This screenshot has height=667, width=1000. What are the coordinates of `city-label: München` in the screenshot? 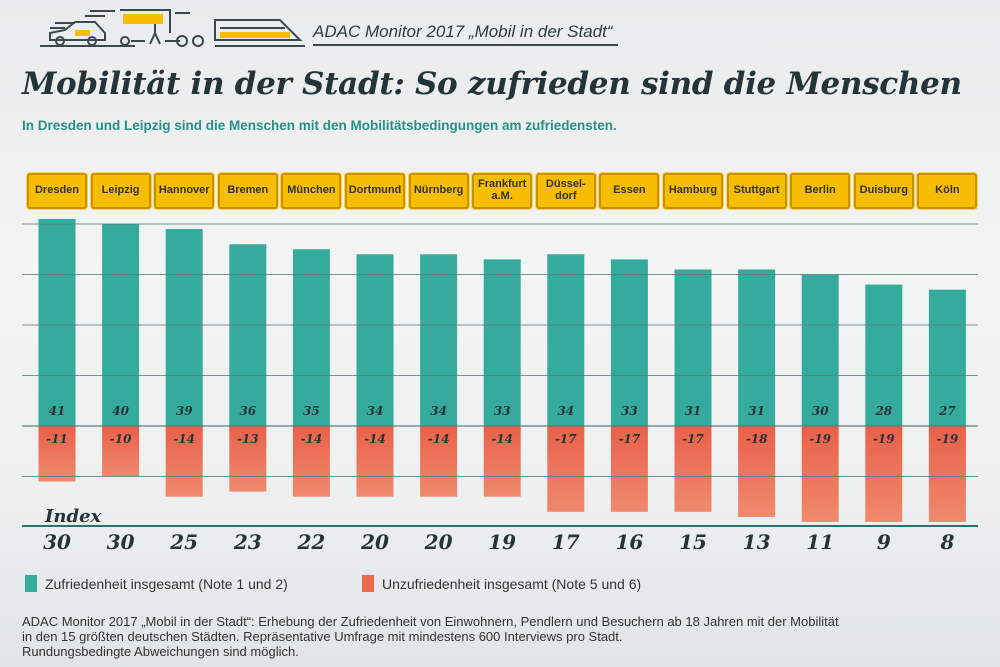 It's located at (311, 191).